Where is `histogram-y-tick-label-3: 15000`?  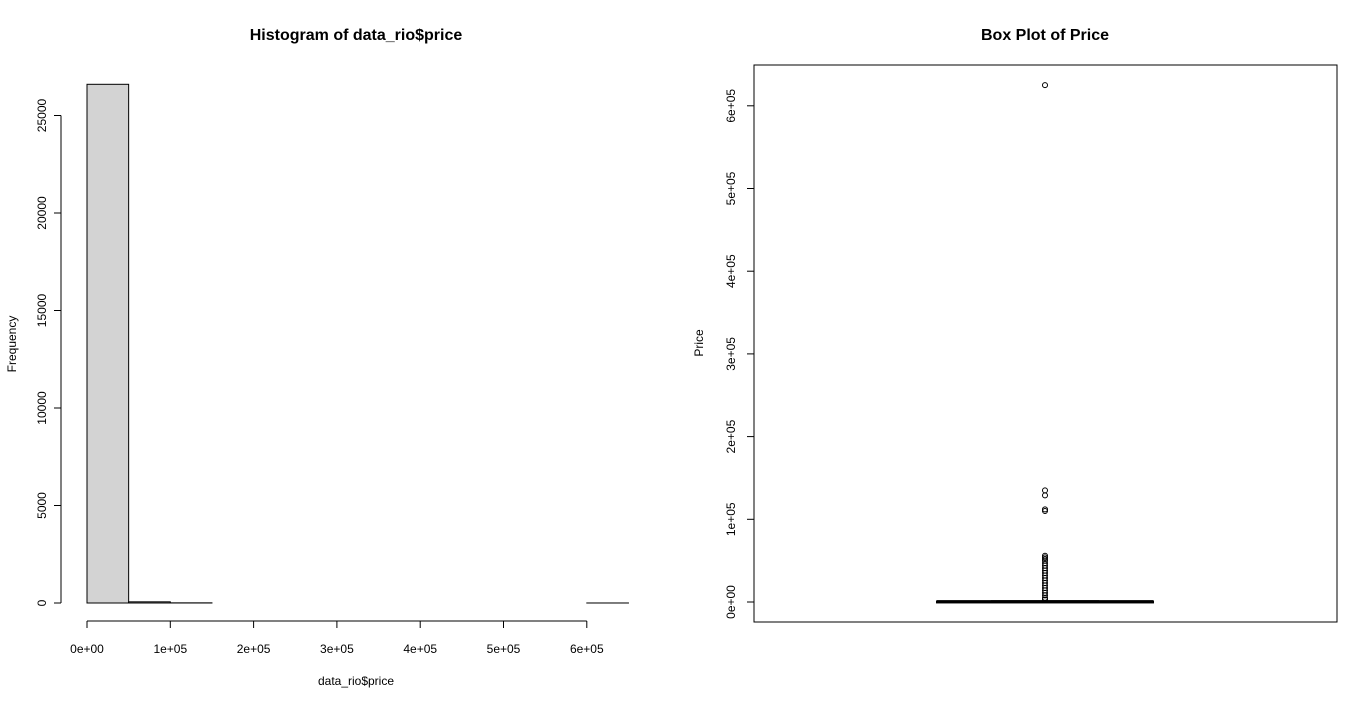 histogram-y-tick-label-3: 15000 is located at coordinates (42, 310).